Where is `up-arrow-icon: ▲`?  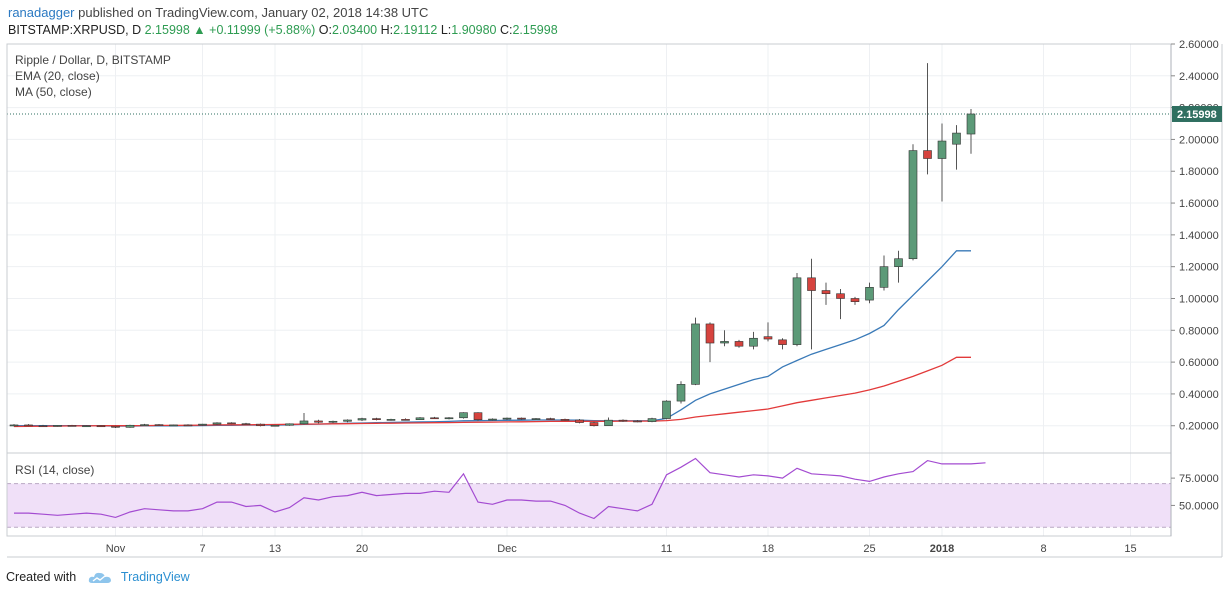
up-arrow-icon: ▲ is located at coordinates (199, 30).